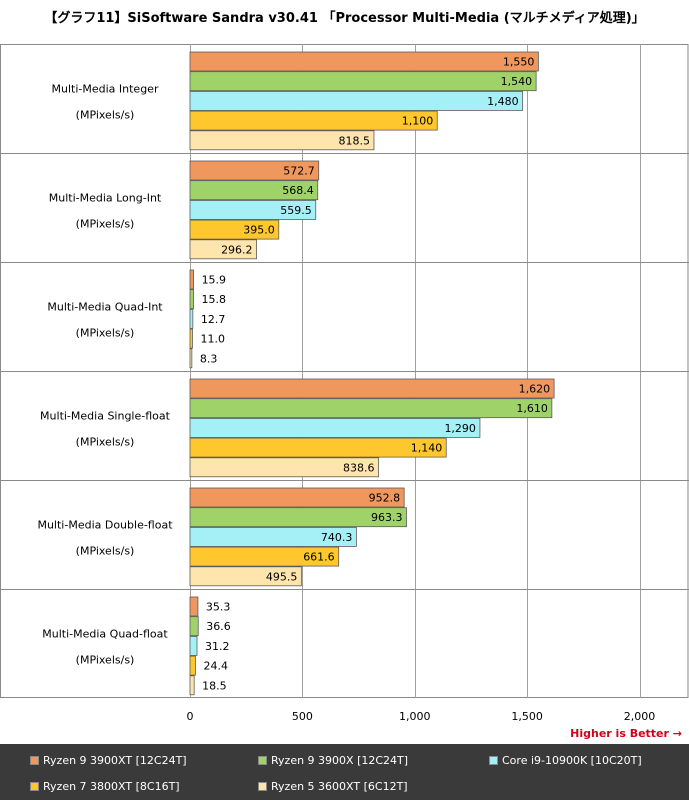 This screenshot has width=689, height=800. Describe the element at coordinates (105, 307) in the screenshot. I see `category-label: Multi-Media Quad-Int` at that location.